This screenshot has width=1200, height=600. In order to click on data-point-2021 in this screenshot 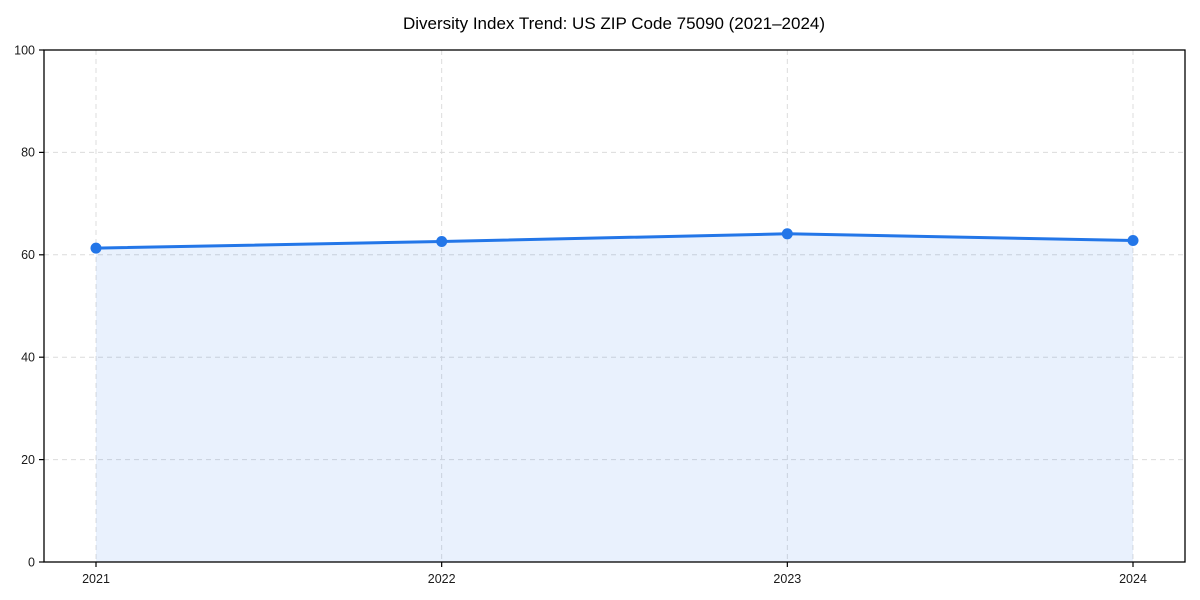, I will do `click(96, 248)`.